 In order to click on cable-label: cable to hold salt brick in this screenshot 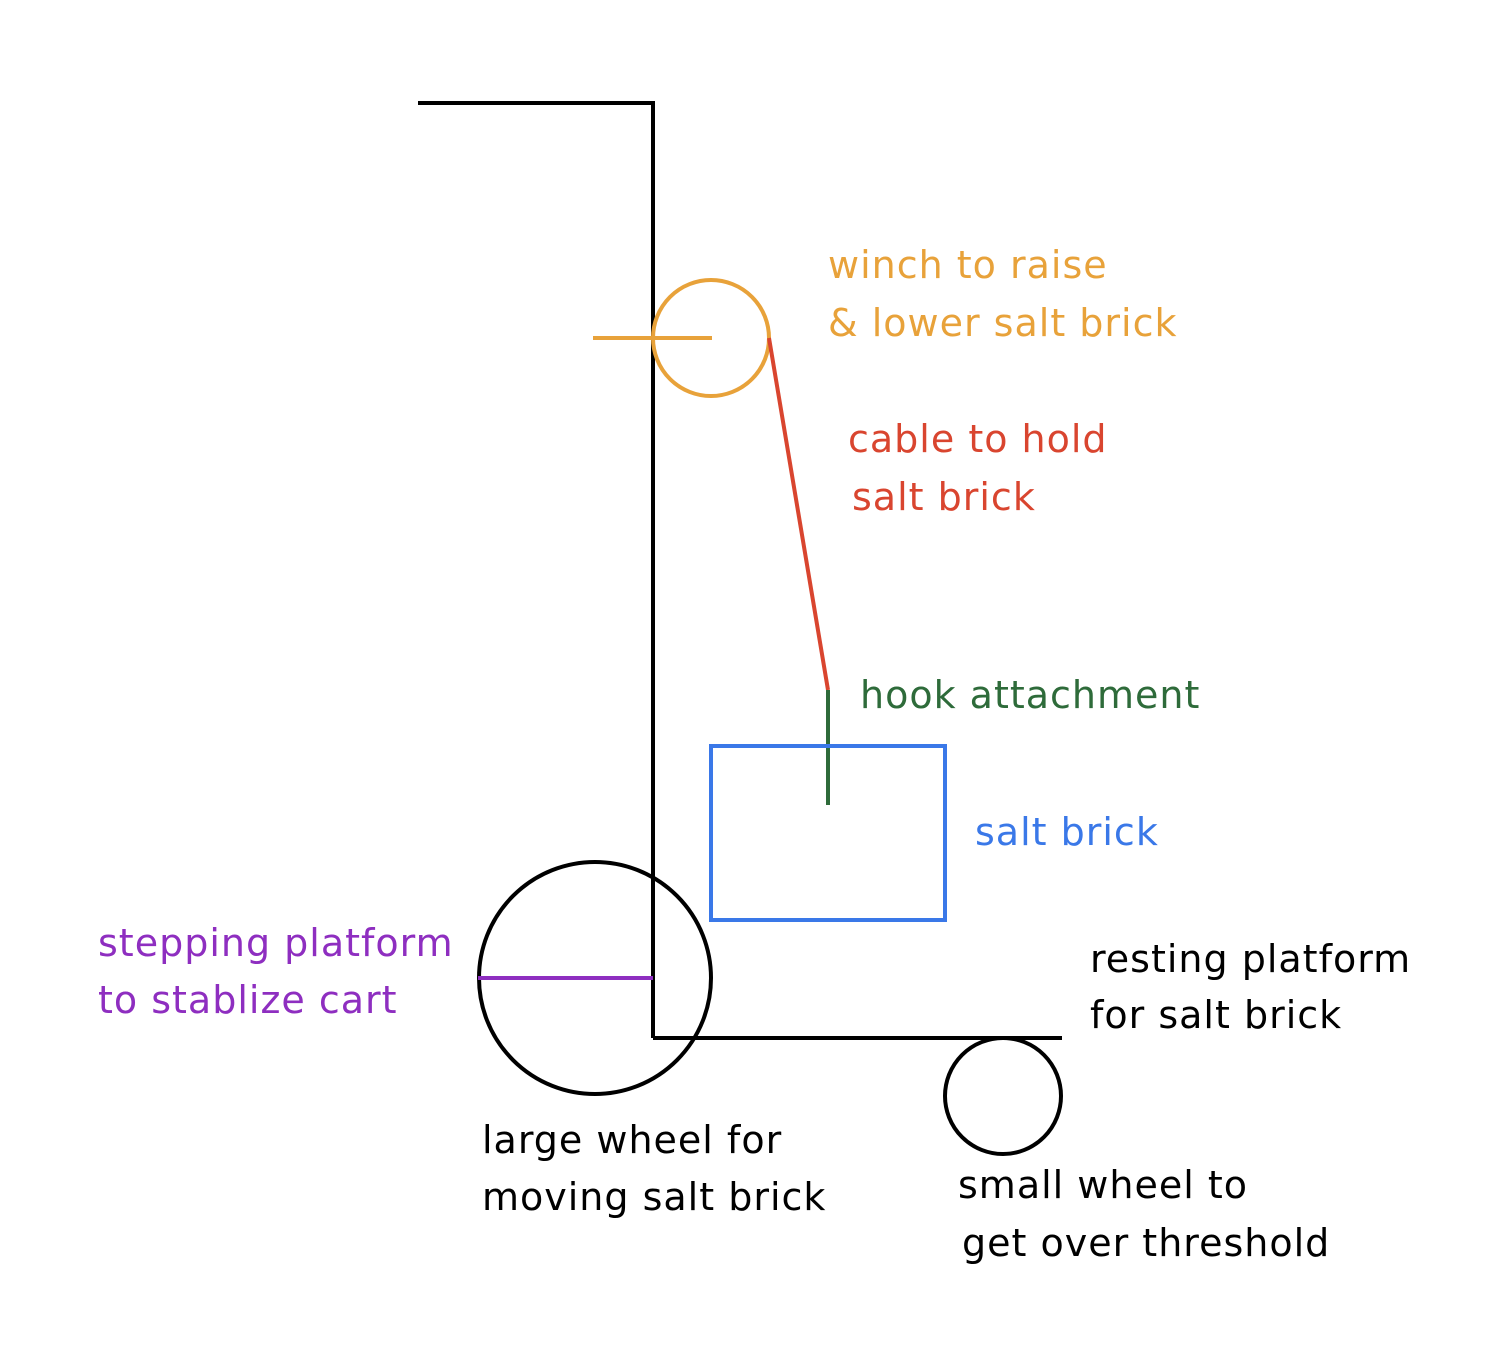, I will do `click(984, 468)`.